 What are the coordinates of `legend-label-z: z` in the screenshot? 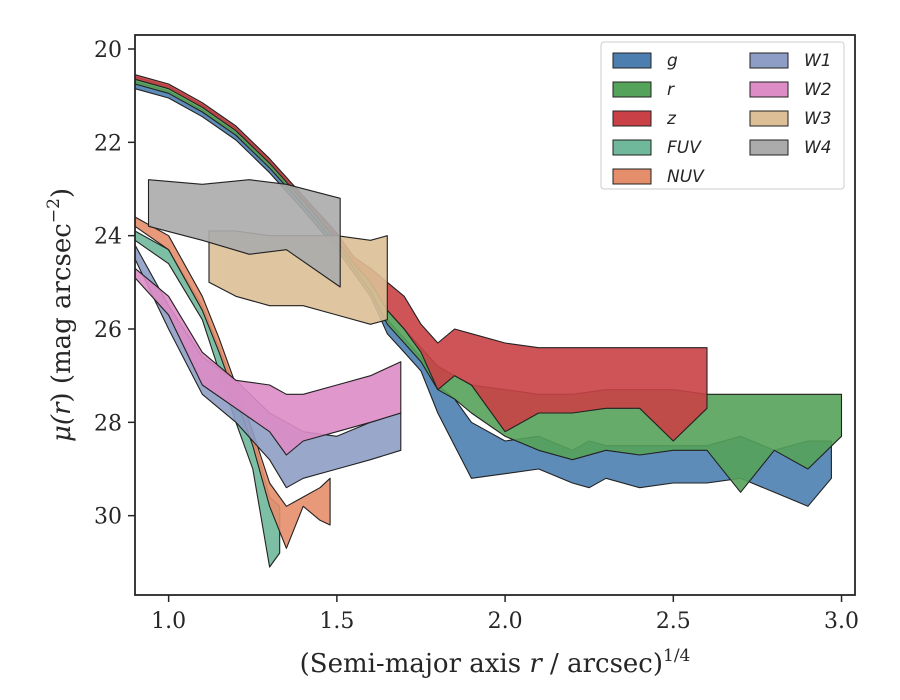 It's located at (671, 119).